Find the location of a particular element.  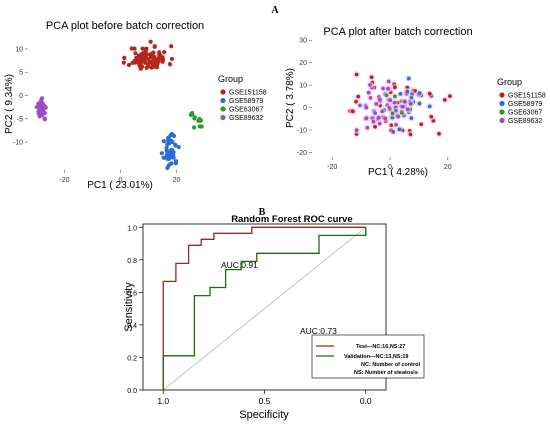

roc-y-tick-label: 0.0 is located at coordinates (132, 391).